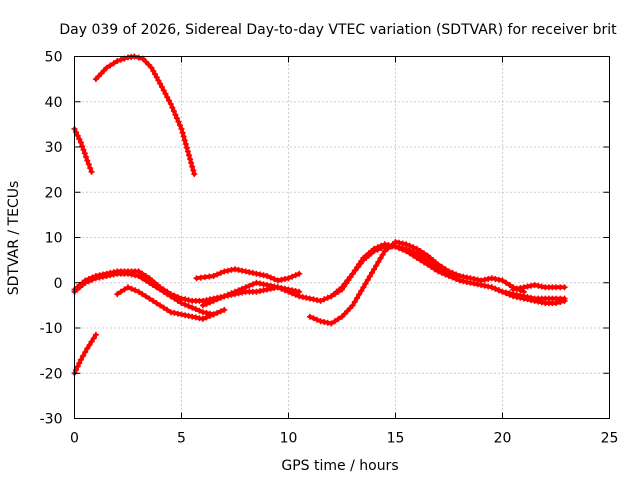  Describe the element at coordinates (51, 374) in the screenshot. I see `y-tick-label: -20` at that location.